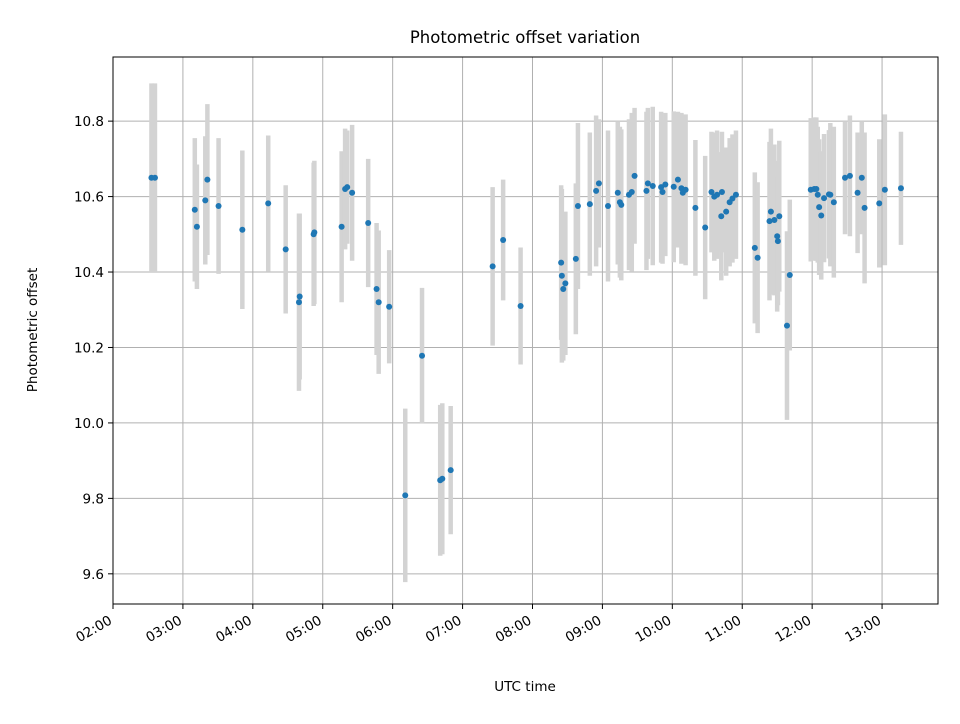  Describe the element at coordinates (93, 575) in the screenshot. I see `y-tick-label: 9.6` at that location.